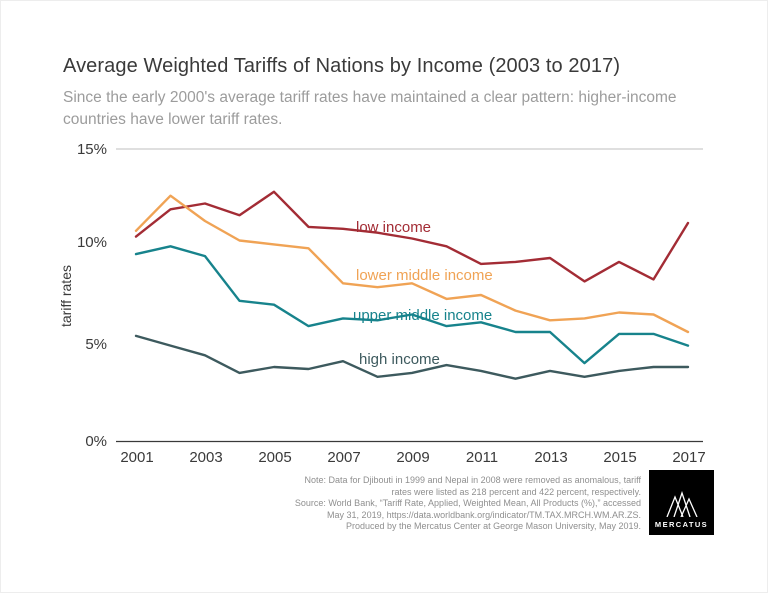  I want to click on x-tick-label-2007: 2007, so click(344, 457).